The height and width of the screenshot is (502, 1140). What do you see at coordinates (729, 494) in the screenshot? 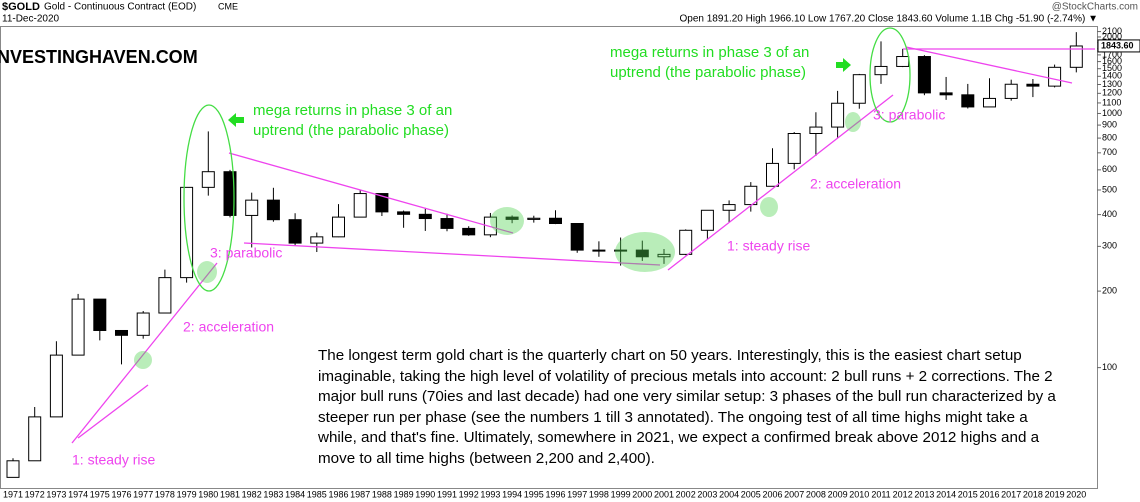
I see `x-tick-label: 2004` at bounding box center [729, 494].